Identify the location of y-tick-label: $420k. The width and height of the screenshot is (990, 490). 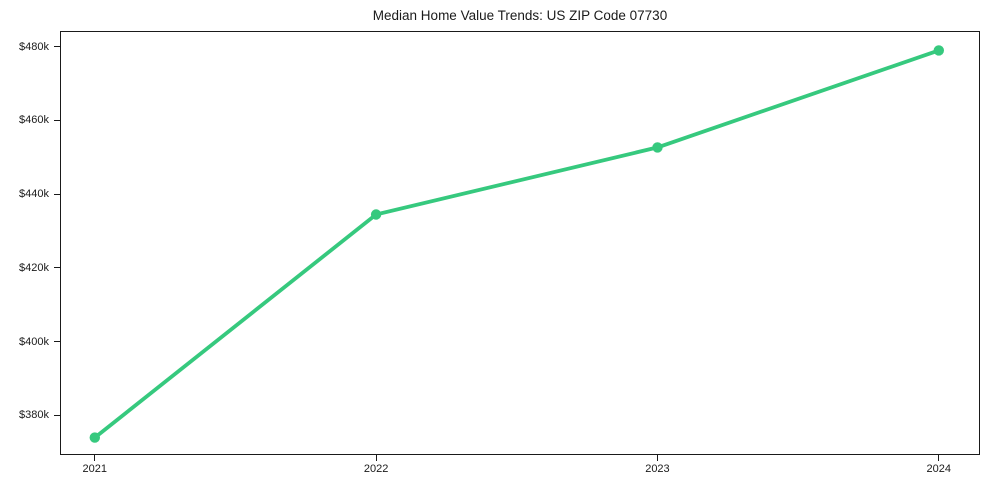
(34, 267).